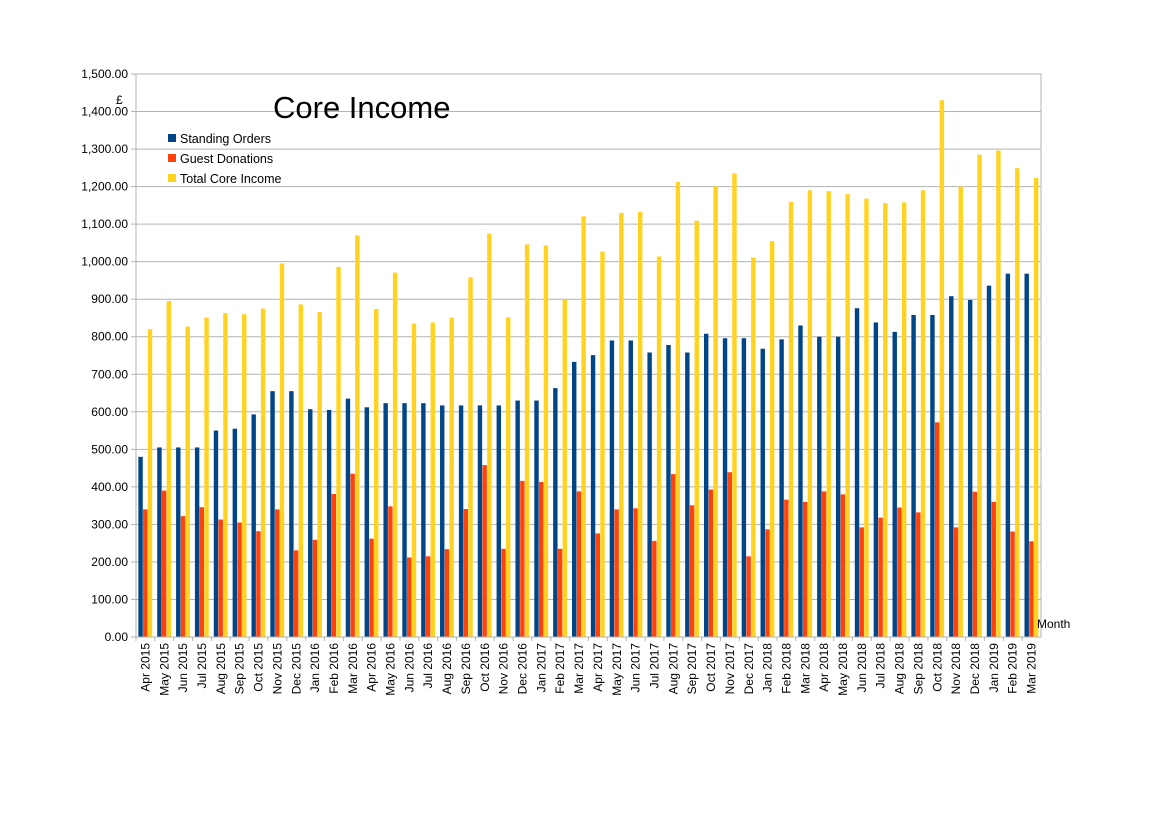 The width and height of the screenshot is (1169, 826). What do you see at coordinates (937, 667) in the screenshot?
I see `x-tick-label: Oct 2018` at bounding box center [937, 667].